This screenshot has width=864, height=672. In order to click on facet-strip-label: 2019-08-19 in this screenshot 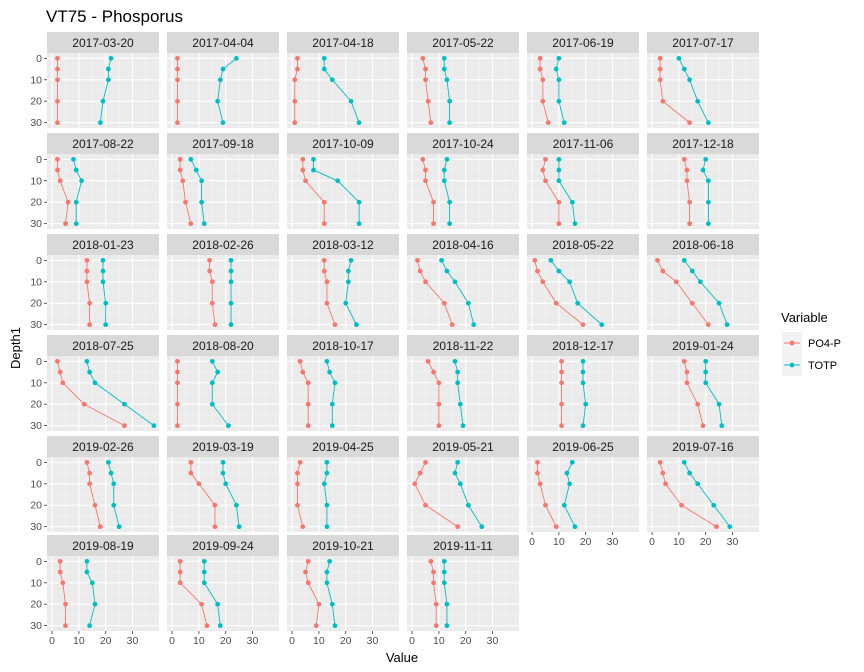, I will do `click(103, 546)`.